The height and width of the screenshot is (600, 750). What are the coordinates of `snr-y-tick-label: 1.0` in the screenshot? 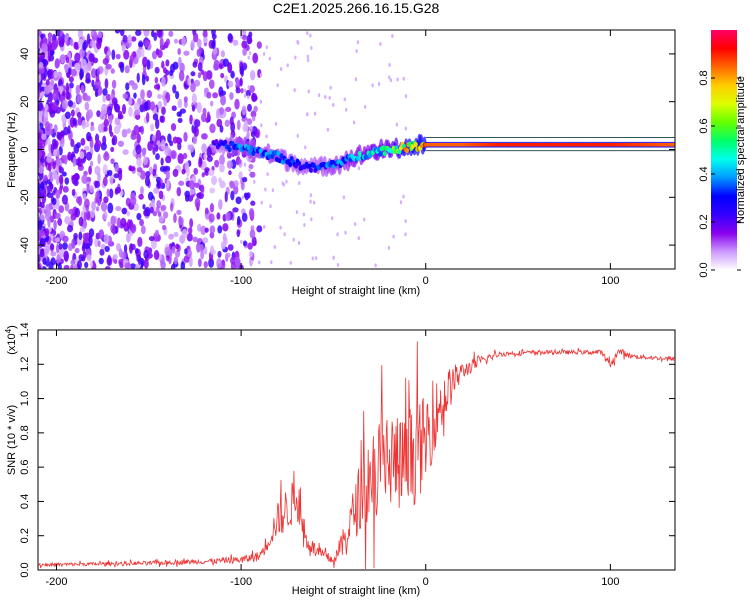 It's located at (25, 398).